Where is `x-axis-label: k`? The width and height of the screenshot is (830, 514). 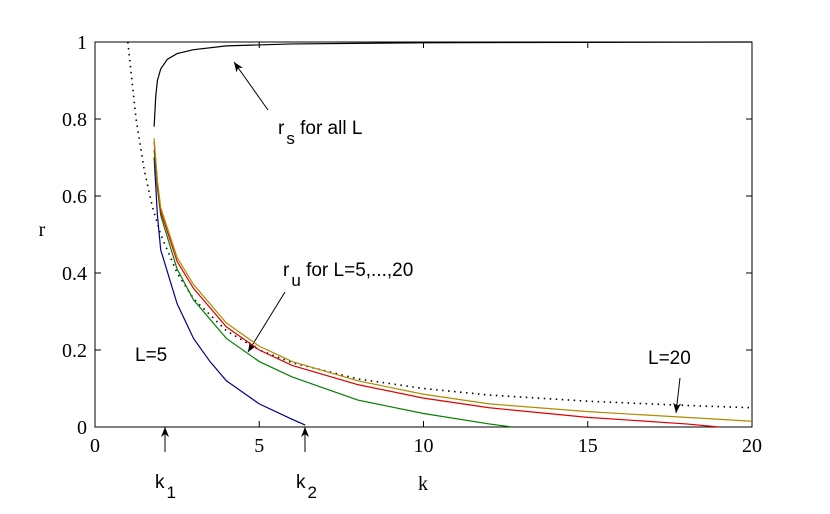 x-axis-label: k is located at coordinates (423, 484).